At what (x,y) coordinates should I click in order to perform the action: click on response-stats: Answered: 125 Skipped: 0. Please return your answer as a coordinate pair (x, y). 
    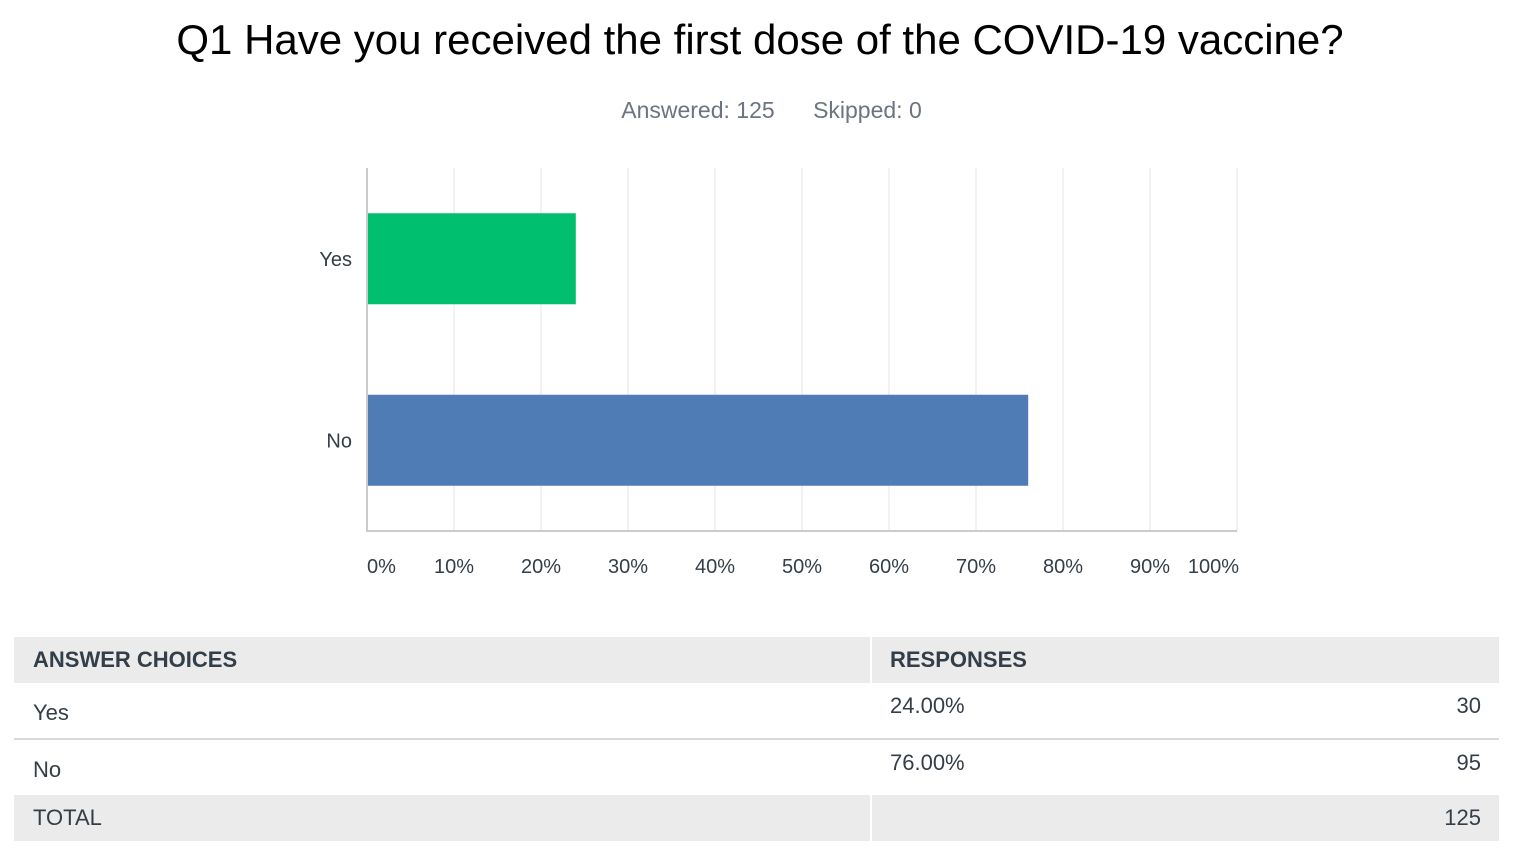
    Looking at the image, I should click on (756, 110).